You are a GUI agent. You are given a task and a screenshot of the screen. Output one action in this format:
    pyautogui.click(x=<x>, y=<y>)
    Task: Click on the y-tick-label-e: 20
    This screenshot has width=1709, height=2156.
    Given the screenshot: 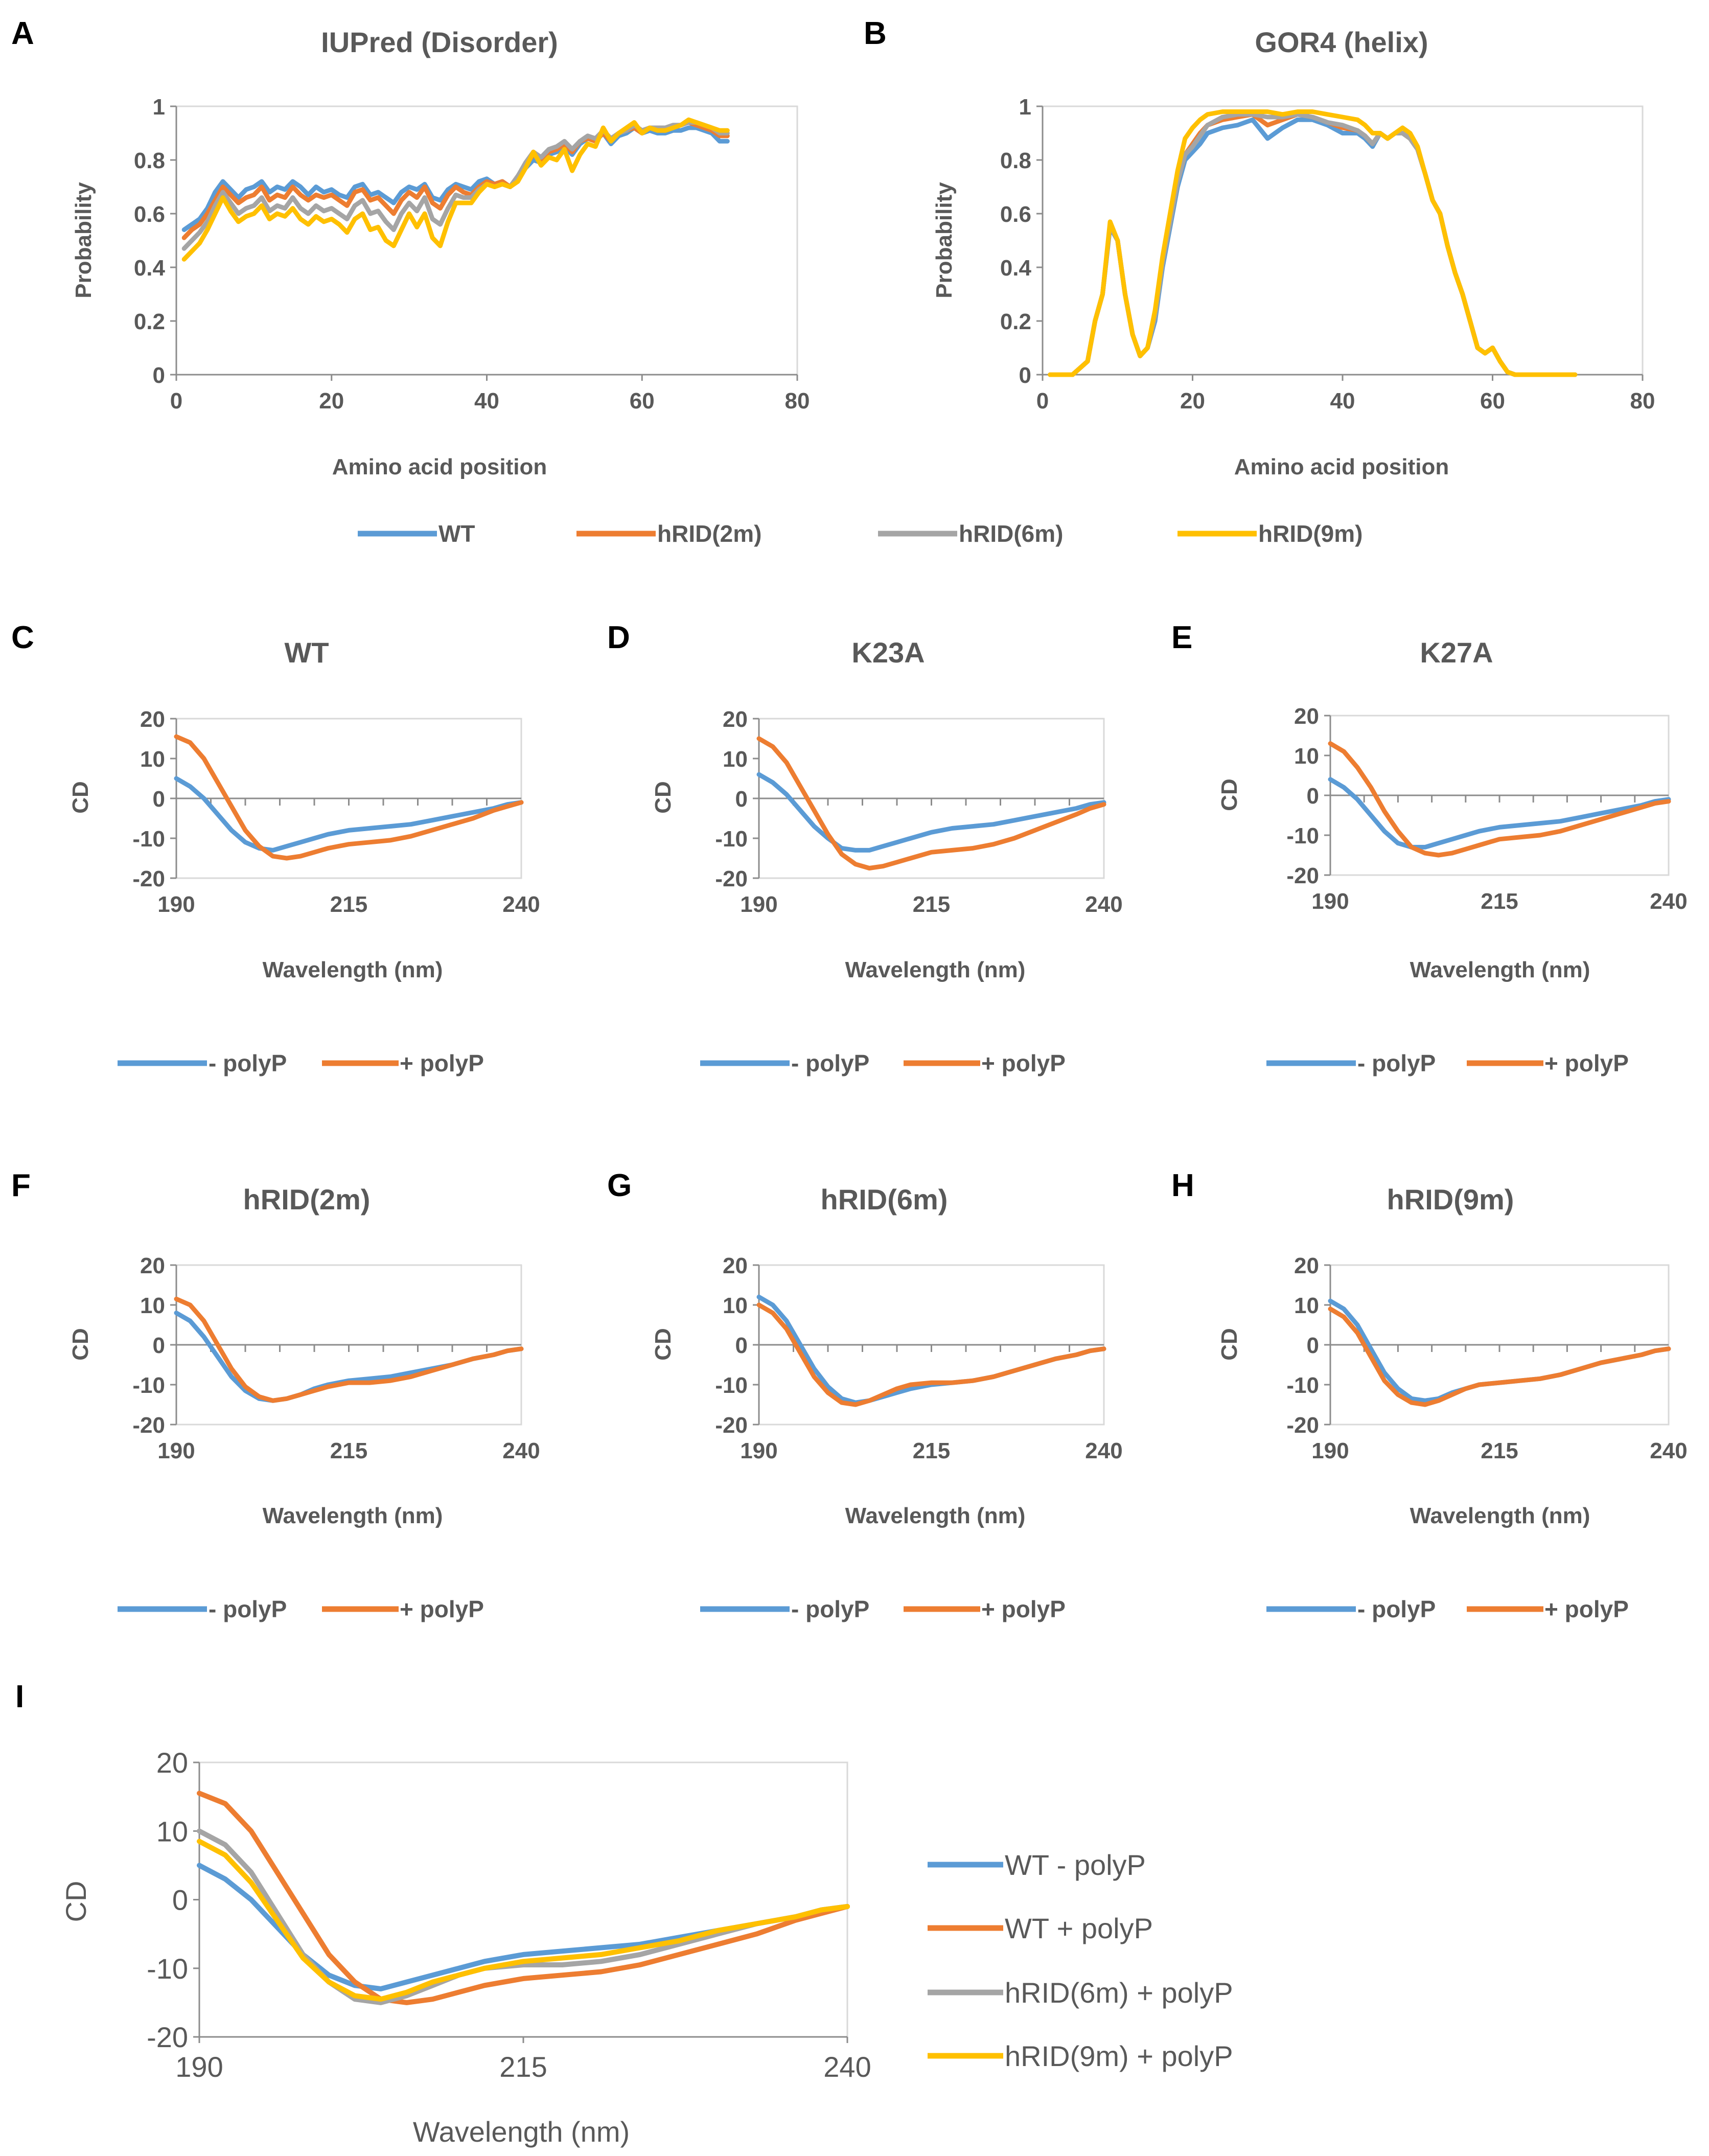 What is the action you would take?
    pyautogui.click(x=1306, y=716)
    